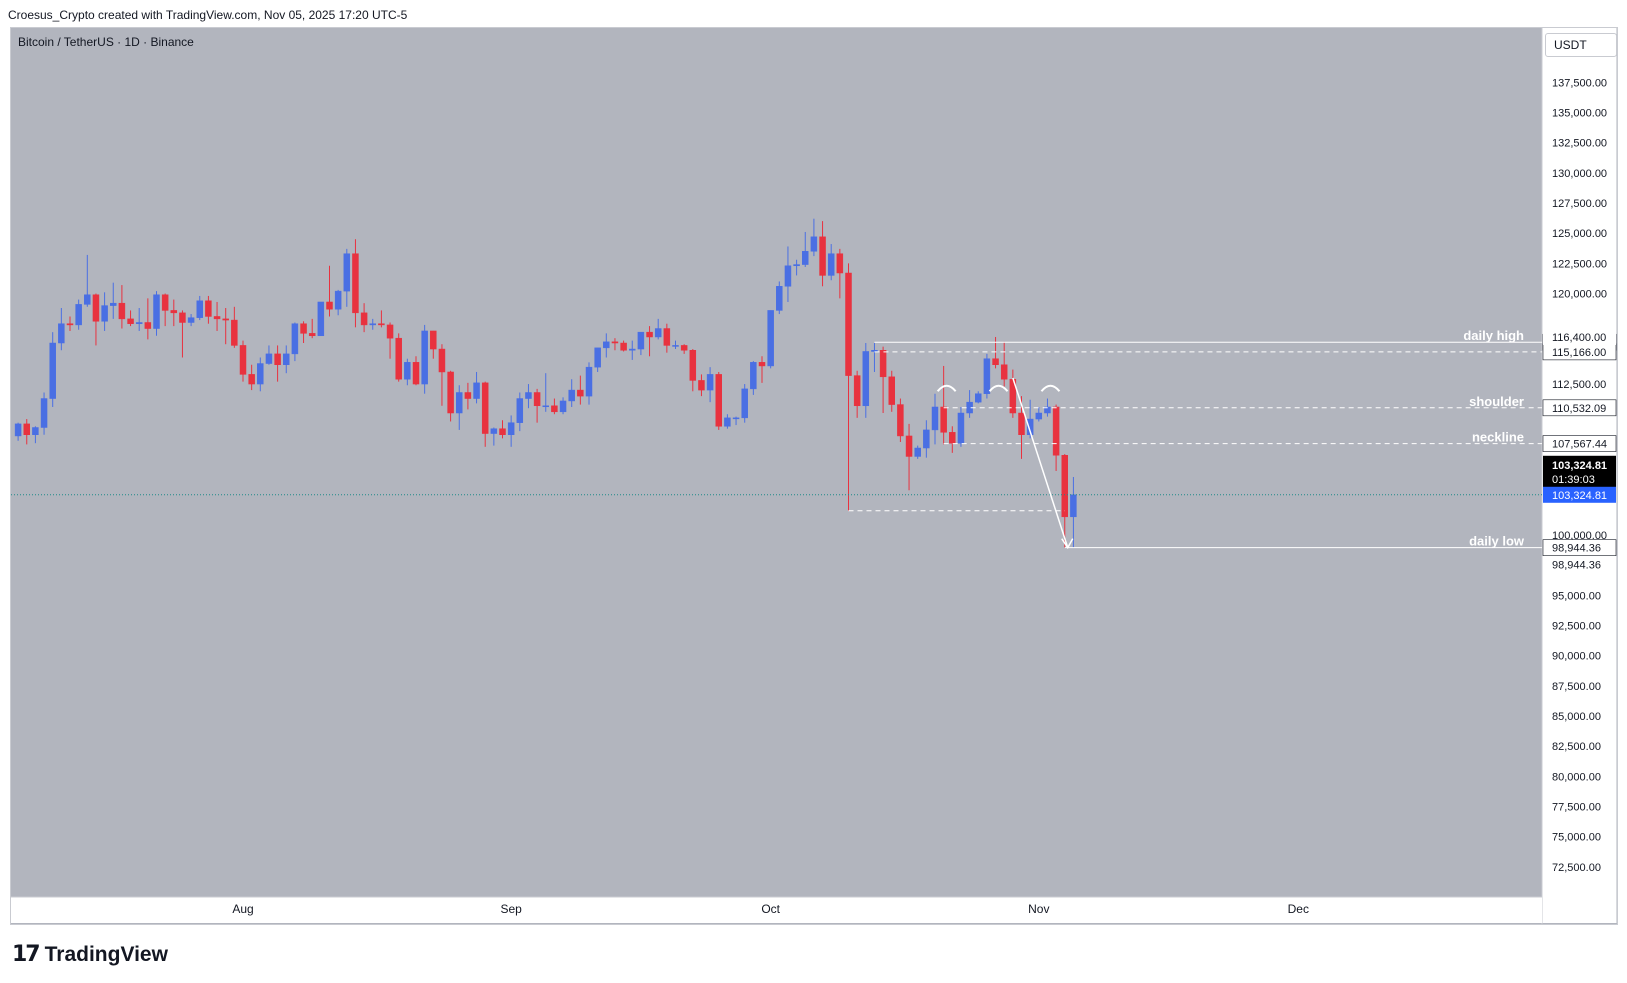 Image resolution: width=1627 pixels, height=983 pixels. What do you see at coordinates (1573, 480) in the screenshot?
I see `countdown-time-label: 01:39:03` at bounding box center [1573, 480].